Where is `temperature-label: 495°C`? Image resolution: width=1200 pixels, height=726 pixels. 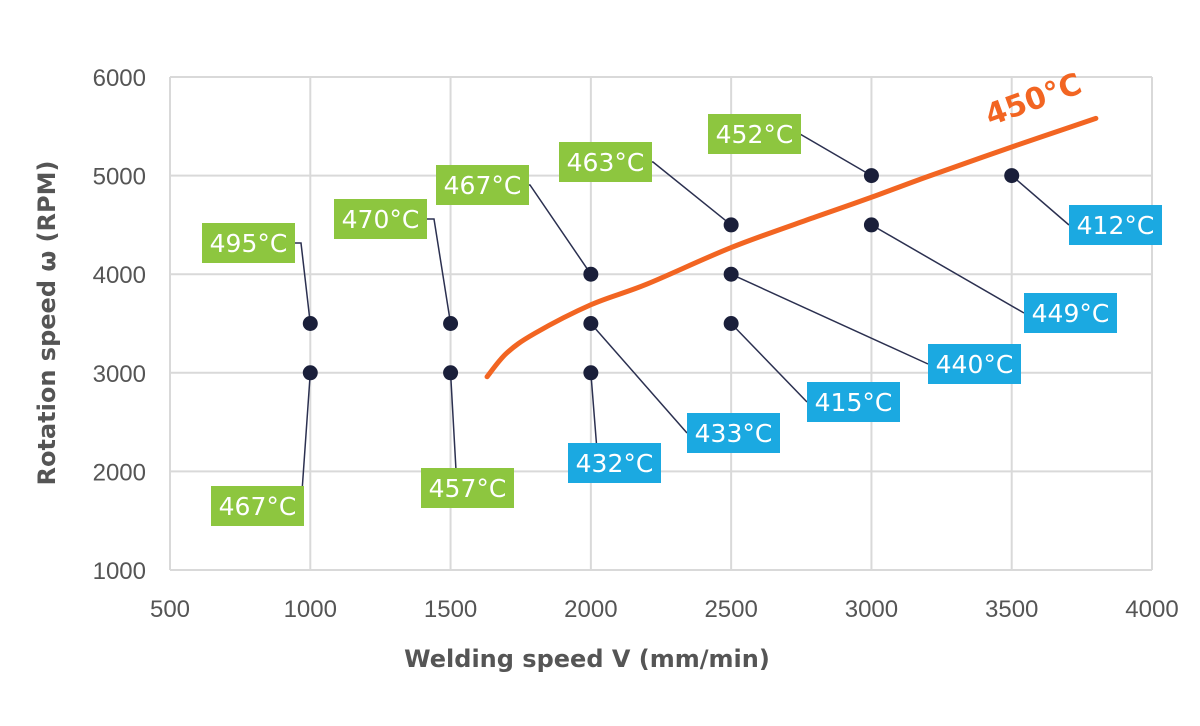 temperature-label: 495°C is located at coordinates (248, 243).